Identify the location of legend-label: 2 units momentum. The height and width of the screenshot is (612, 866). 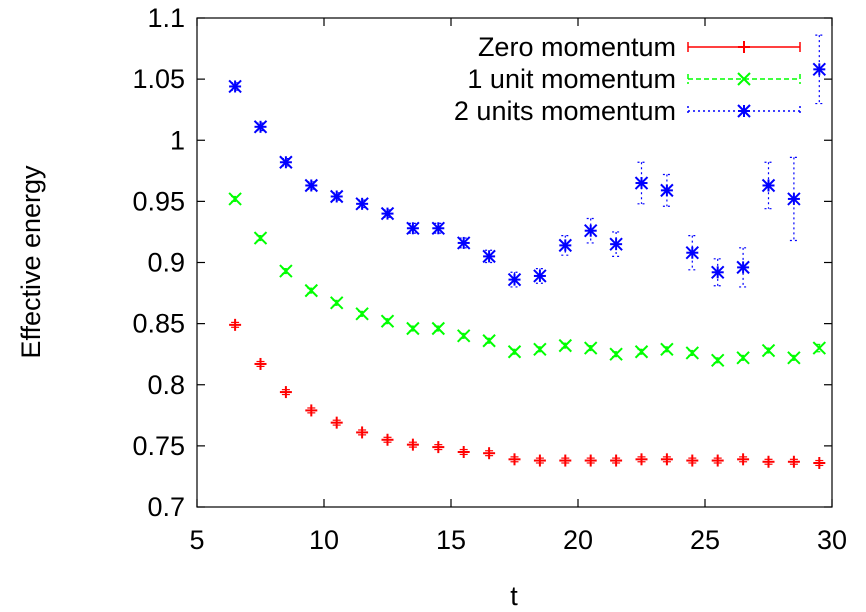
(565, 111).